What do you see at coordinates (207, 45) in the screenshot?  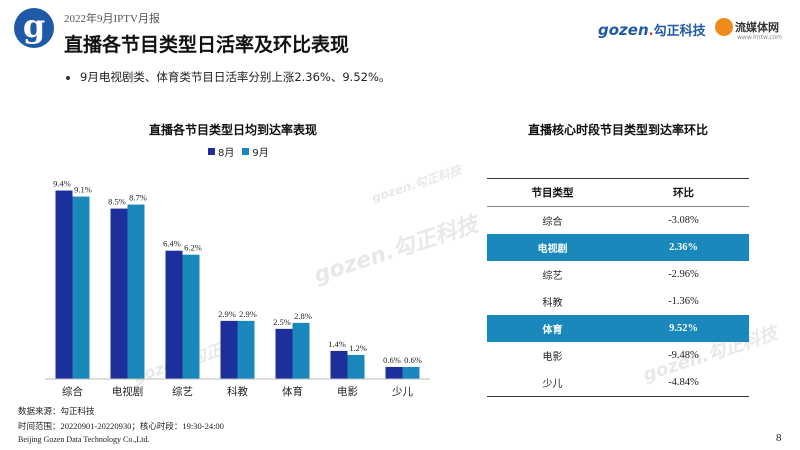 I see `page-title: 直播各节目类型日活率及环比表现` at bounding box center [207, 45].